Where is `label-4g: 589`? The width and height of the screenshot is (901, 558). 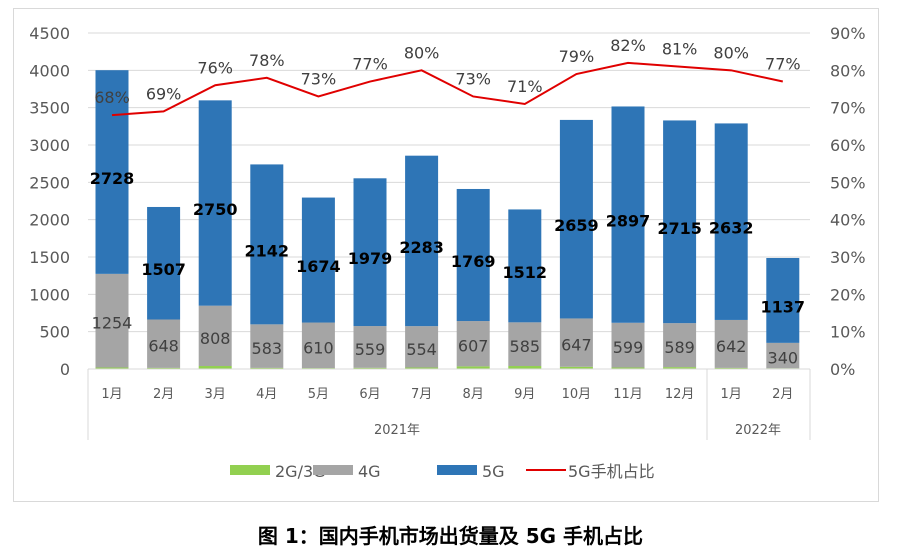
label-4g: 589 is located at coordinates (679, 347).